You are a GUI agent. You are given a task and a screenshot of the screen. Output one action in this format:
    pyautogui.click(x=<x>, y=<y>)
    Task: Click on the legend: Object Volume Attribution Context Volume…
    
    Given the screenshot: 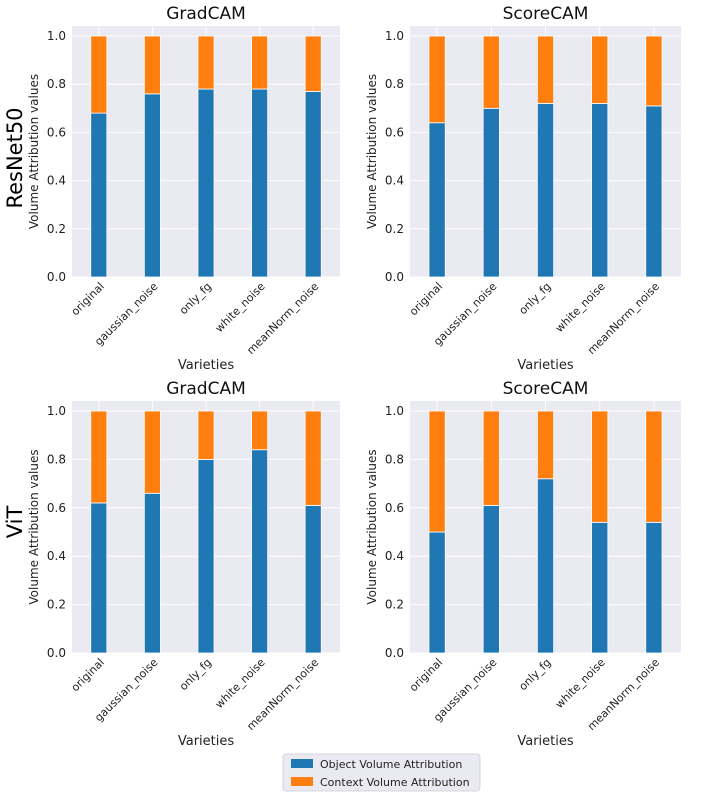 What is the action you would take?
    pyautogui.click(x=381, y=772)
    